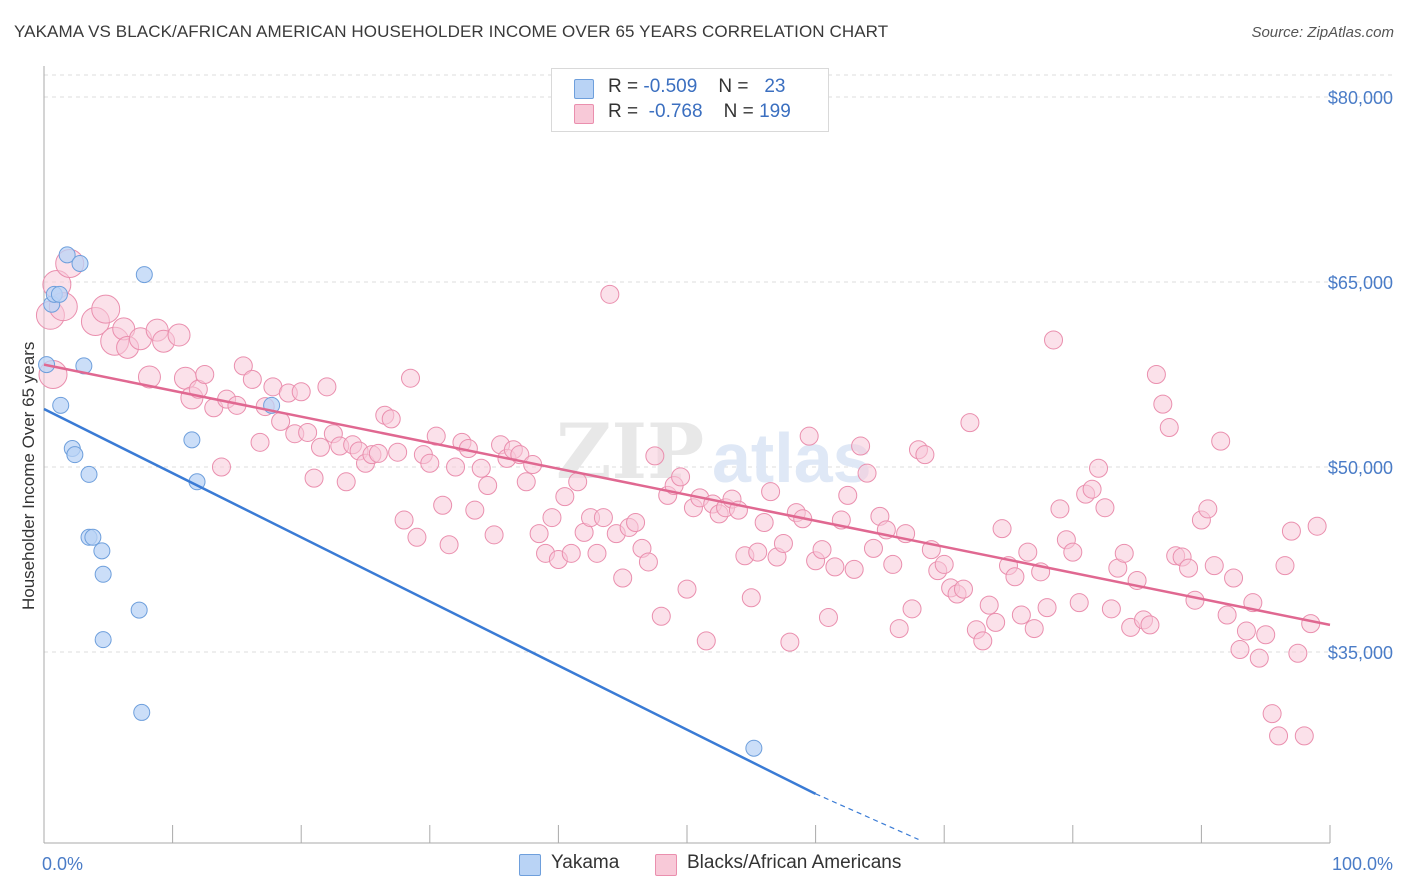 Image resolution: width=1406 pixels, height=892 pixels. I want to click on y-tick-label-1: $50,000, so click(1360, 468).